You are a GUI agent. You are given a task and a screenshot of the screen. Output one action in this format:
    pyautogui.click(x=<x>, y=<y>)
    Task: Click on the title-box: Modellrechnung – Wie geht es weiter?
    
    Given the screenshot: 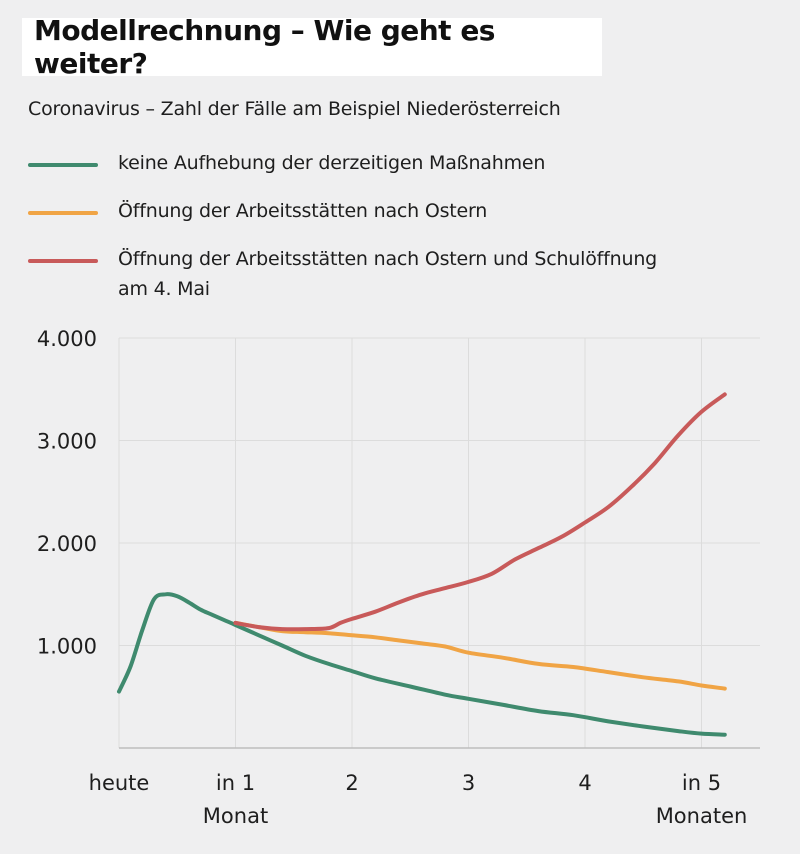 What is the action you would take?
    pyautogui.click(x=312, y=47)
    